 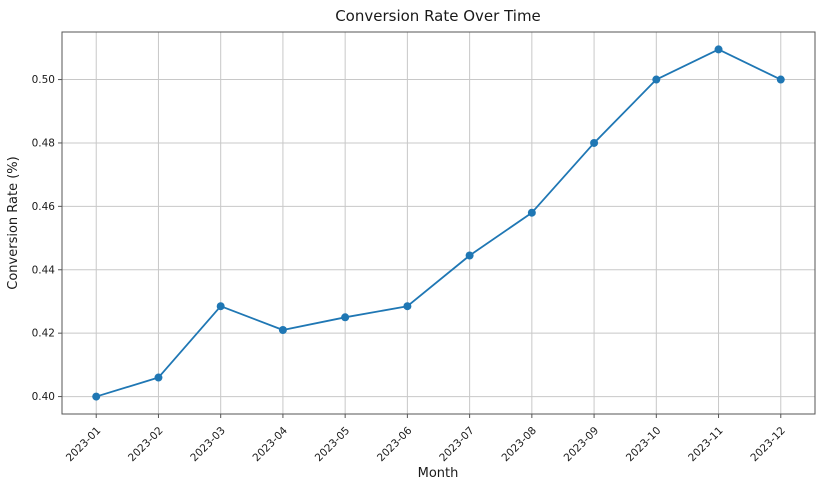 What do you see at coordinates (84, 445) in the screenshot?
I see `x-tick-label: 2023-01` at bounding box center [84, 445].